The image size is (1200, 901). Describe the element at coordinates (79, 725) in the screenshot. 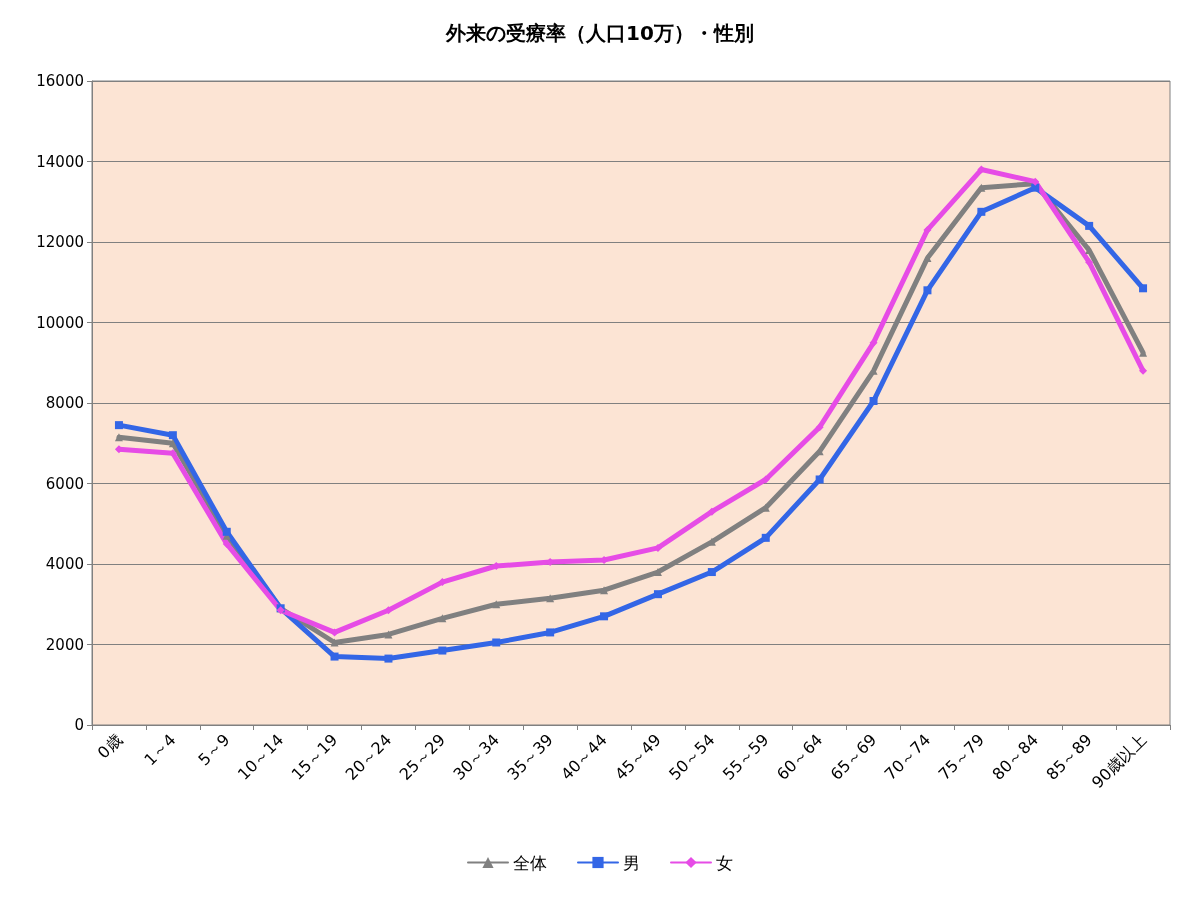

I see `y-tick-label: 0` at that location.